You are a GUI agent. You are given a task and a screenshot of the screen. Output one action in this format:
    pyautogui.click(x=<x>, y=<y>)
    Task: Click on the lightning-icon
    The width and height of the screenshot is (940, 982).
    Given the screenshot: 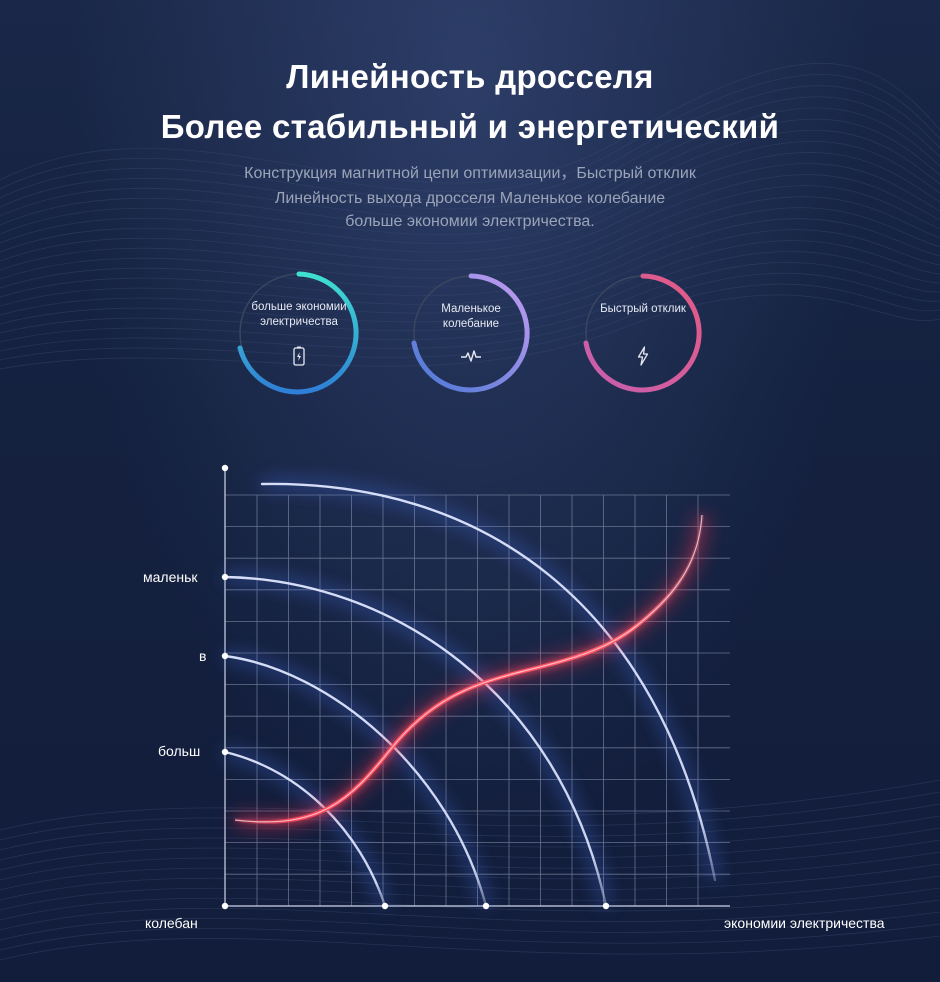 What is the action you would take?
    pyautogui.click(x=643, y=356)
    